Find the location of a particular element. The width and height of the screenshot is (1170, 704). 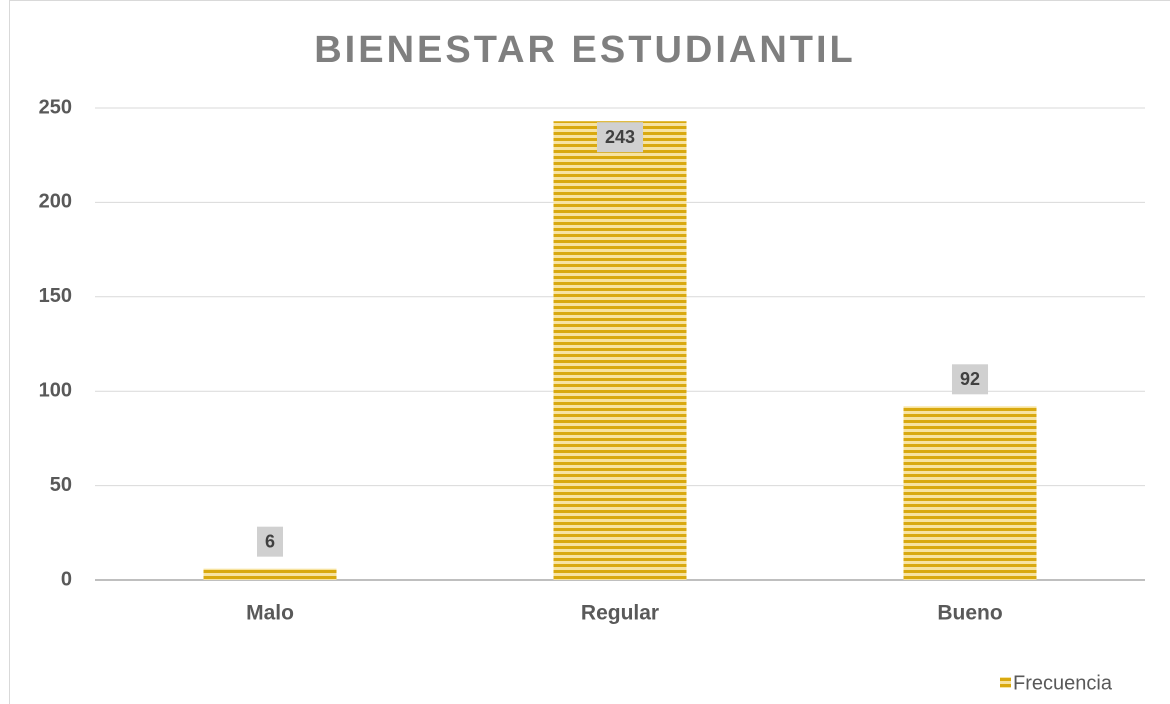

y-tick-label: 250 is located at coordinates (55, 107).